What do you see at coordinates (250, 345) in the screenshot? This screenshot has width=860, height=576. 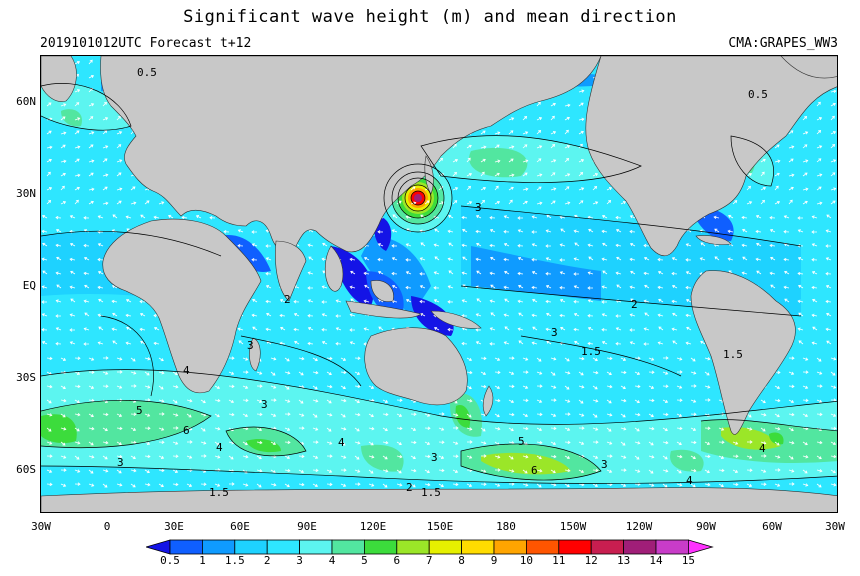 I see `contour-label: 3` at bounding box center [250, 345].